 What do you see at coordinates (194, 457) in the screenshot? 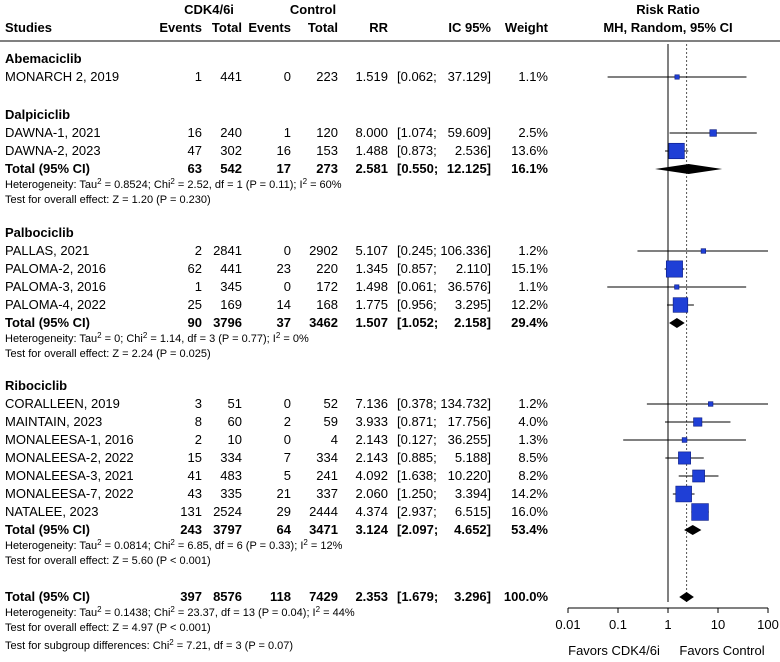
I see `study-e1: 15` at bounding box center [194, 457].